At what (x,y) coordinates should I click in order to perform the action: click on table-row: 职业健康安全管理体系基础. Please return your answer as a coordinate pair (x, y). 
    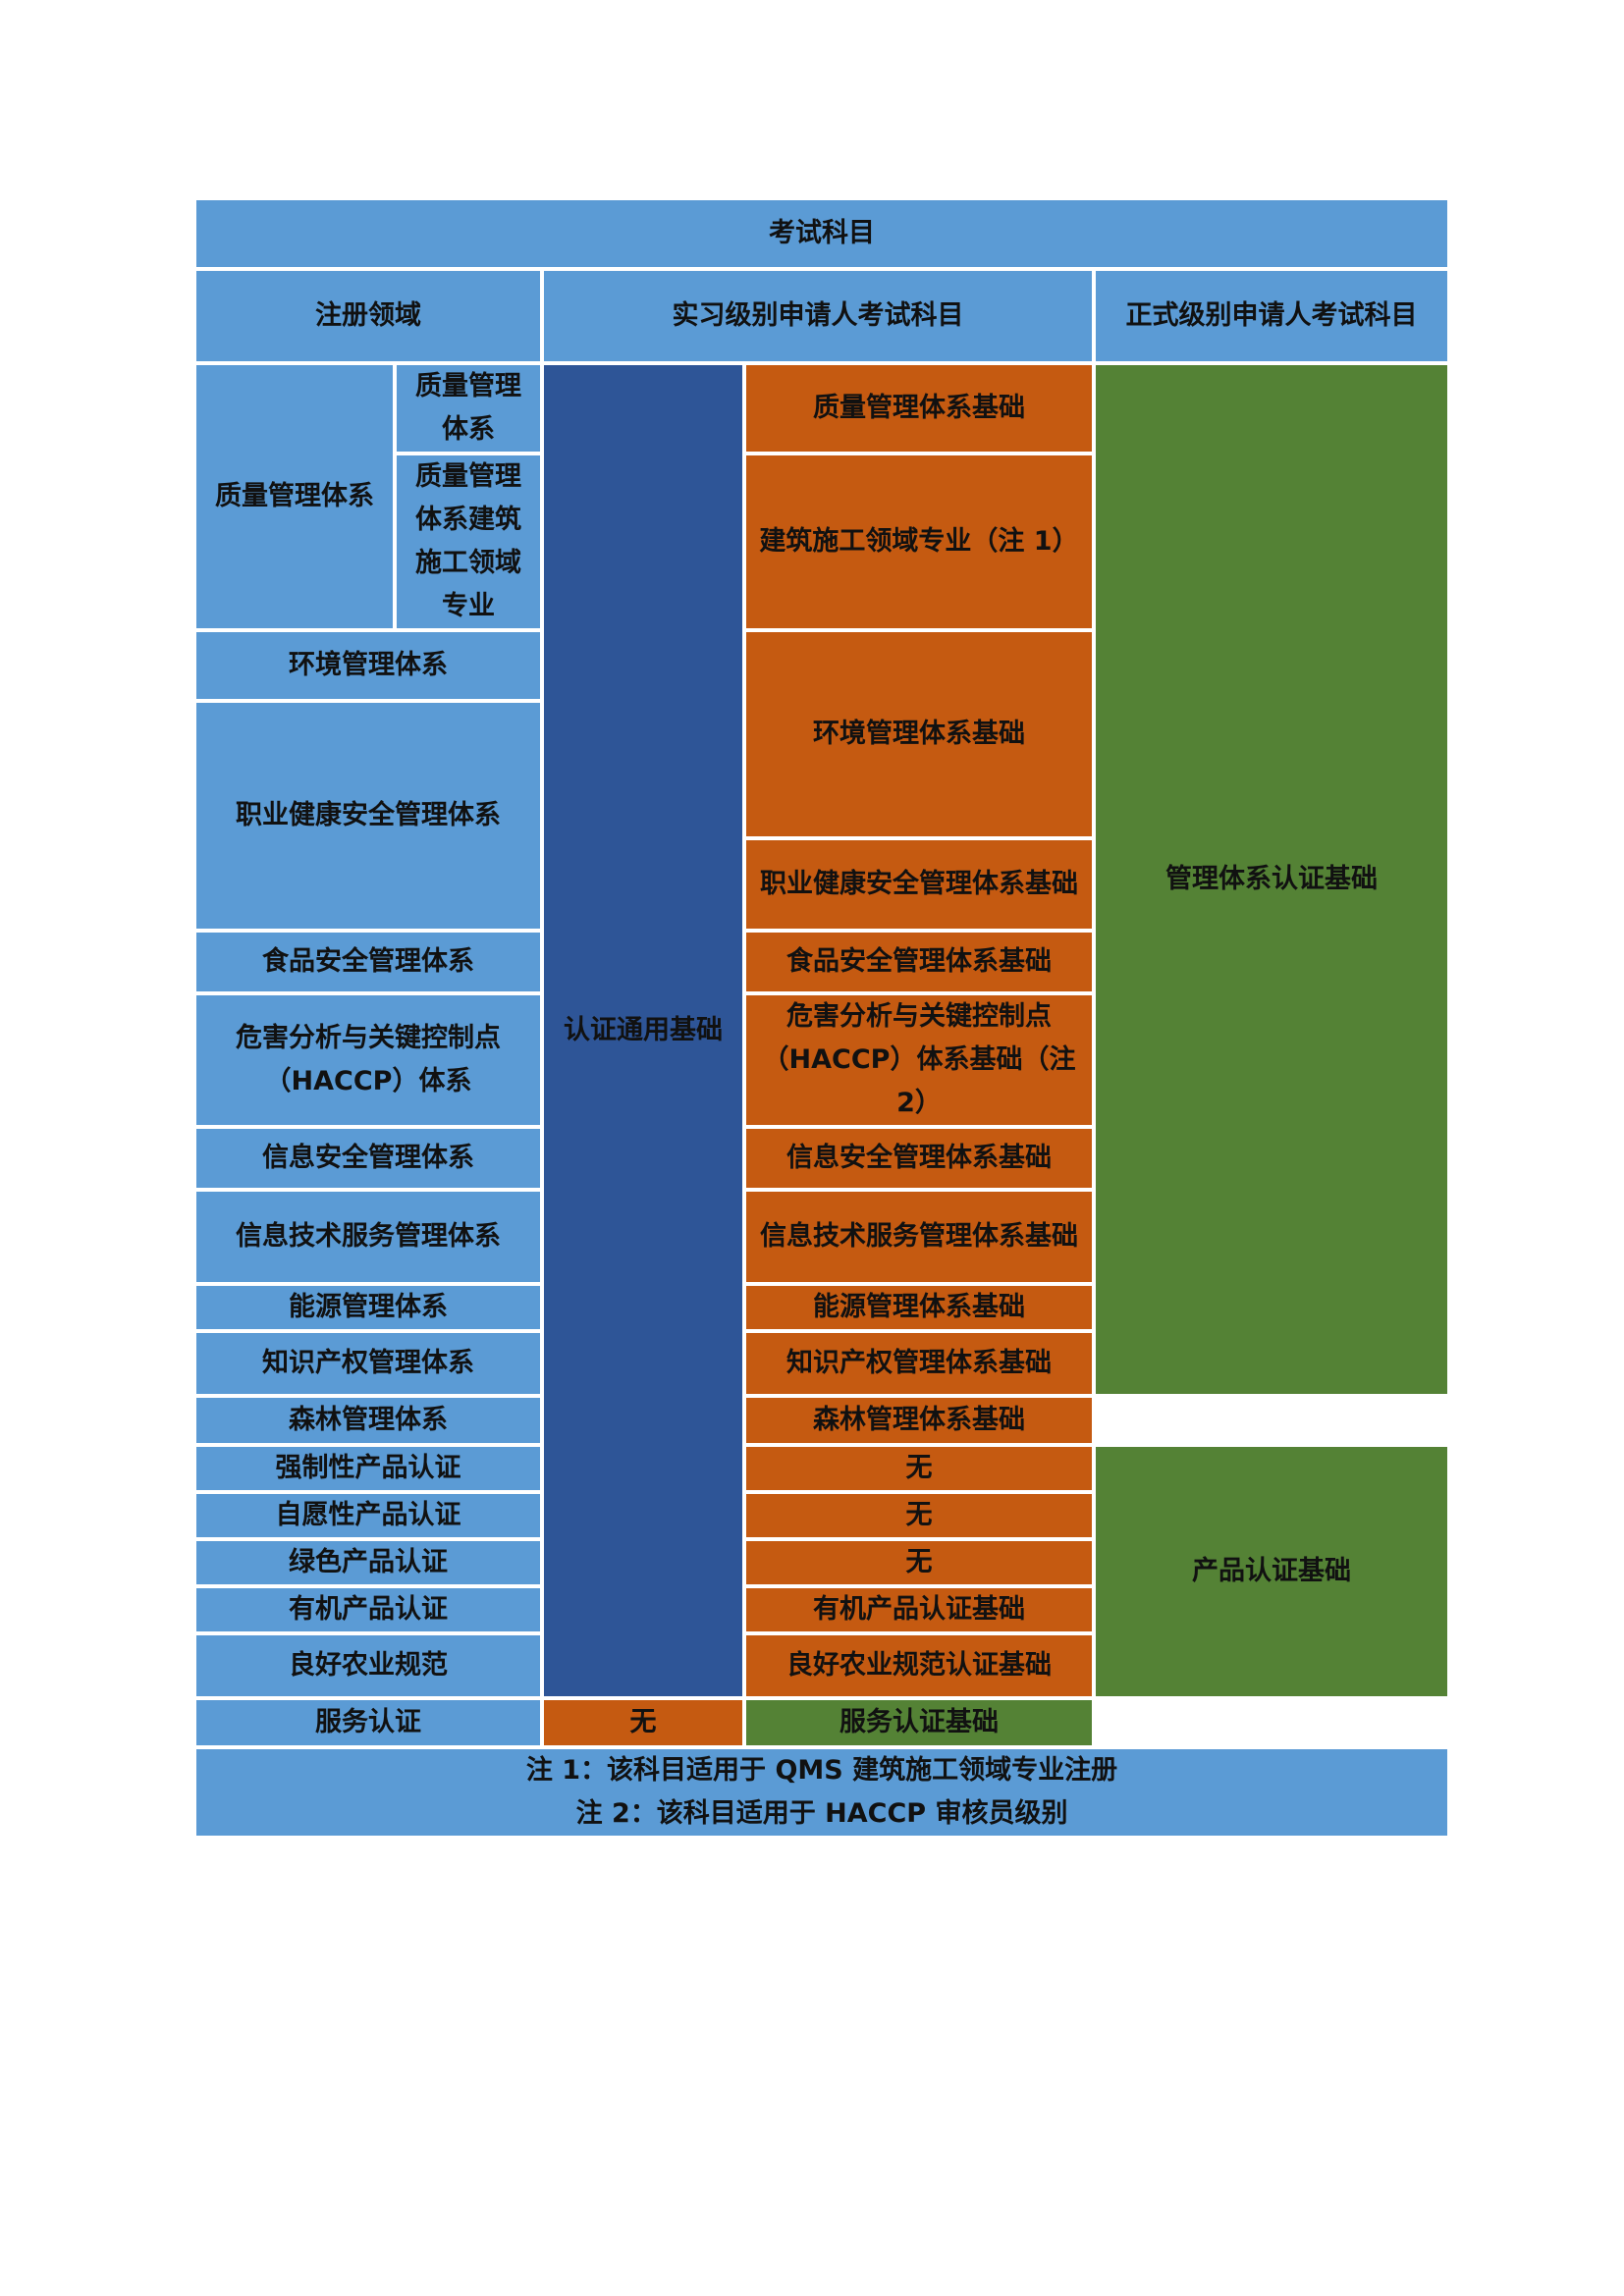
    Looking at the image, I should click on (821, 884).